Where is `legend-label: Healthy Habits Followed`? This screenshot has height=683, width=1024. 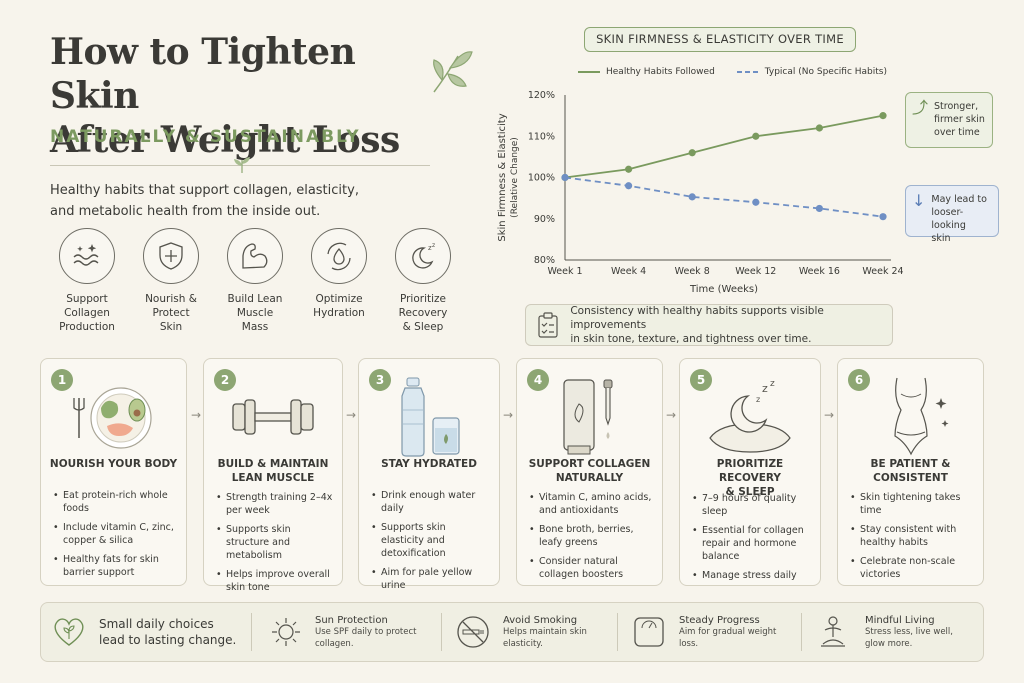
legend-label: Healthy Habits Followed is located at coordinates (660, 72).